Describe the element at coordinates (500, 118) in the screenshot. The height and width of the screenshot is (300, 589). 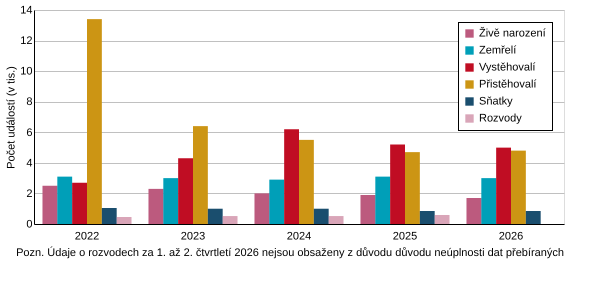
I see `legend-label: Rozvody` at that location.